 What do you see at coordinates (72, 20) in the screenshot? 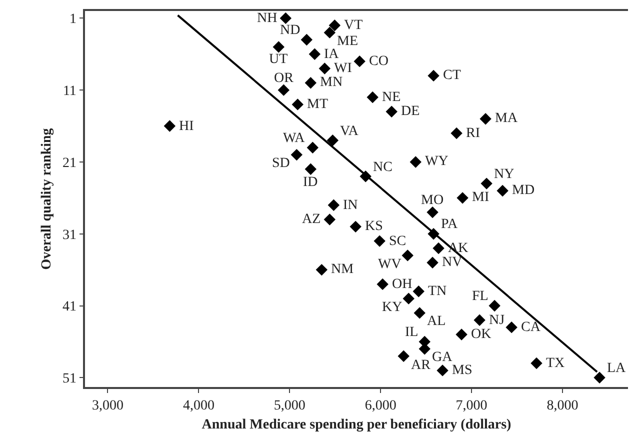
I see `y-tick-label: 1` at bounding box center [72, 20].